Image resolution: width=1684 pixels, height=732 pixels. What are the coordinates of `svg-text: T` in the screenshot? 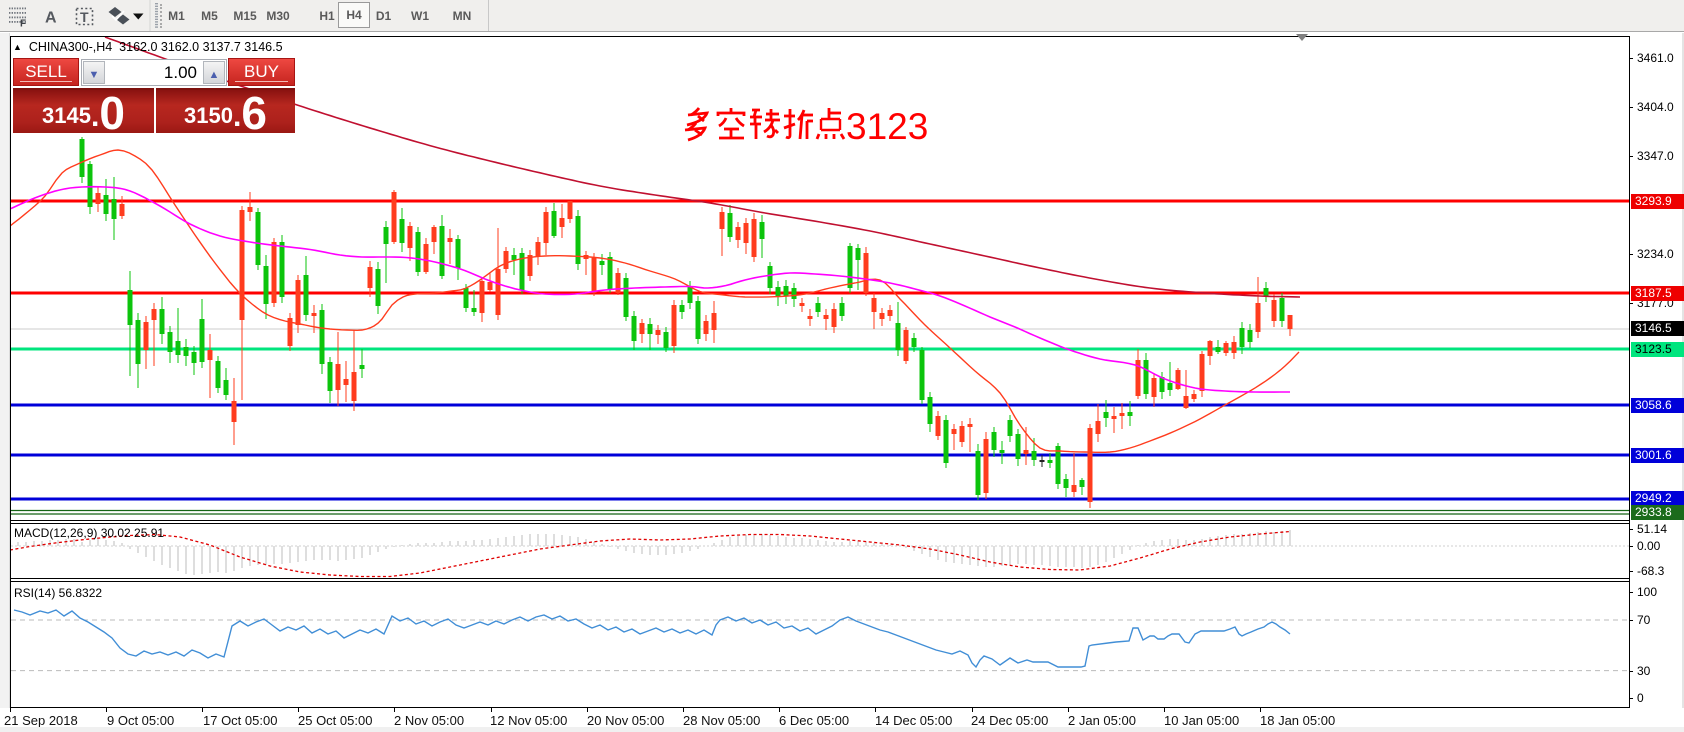 It's located at (84, 17).